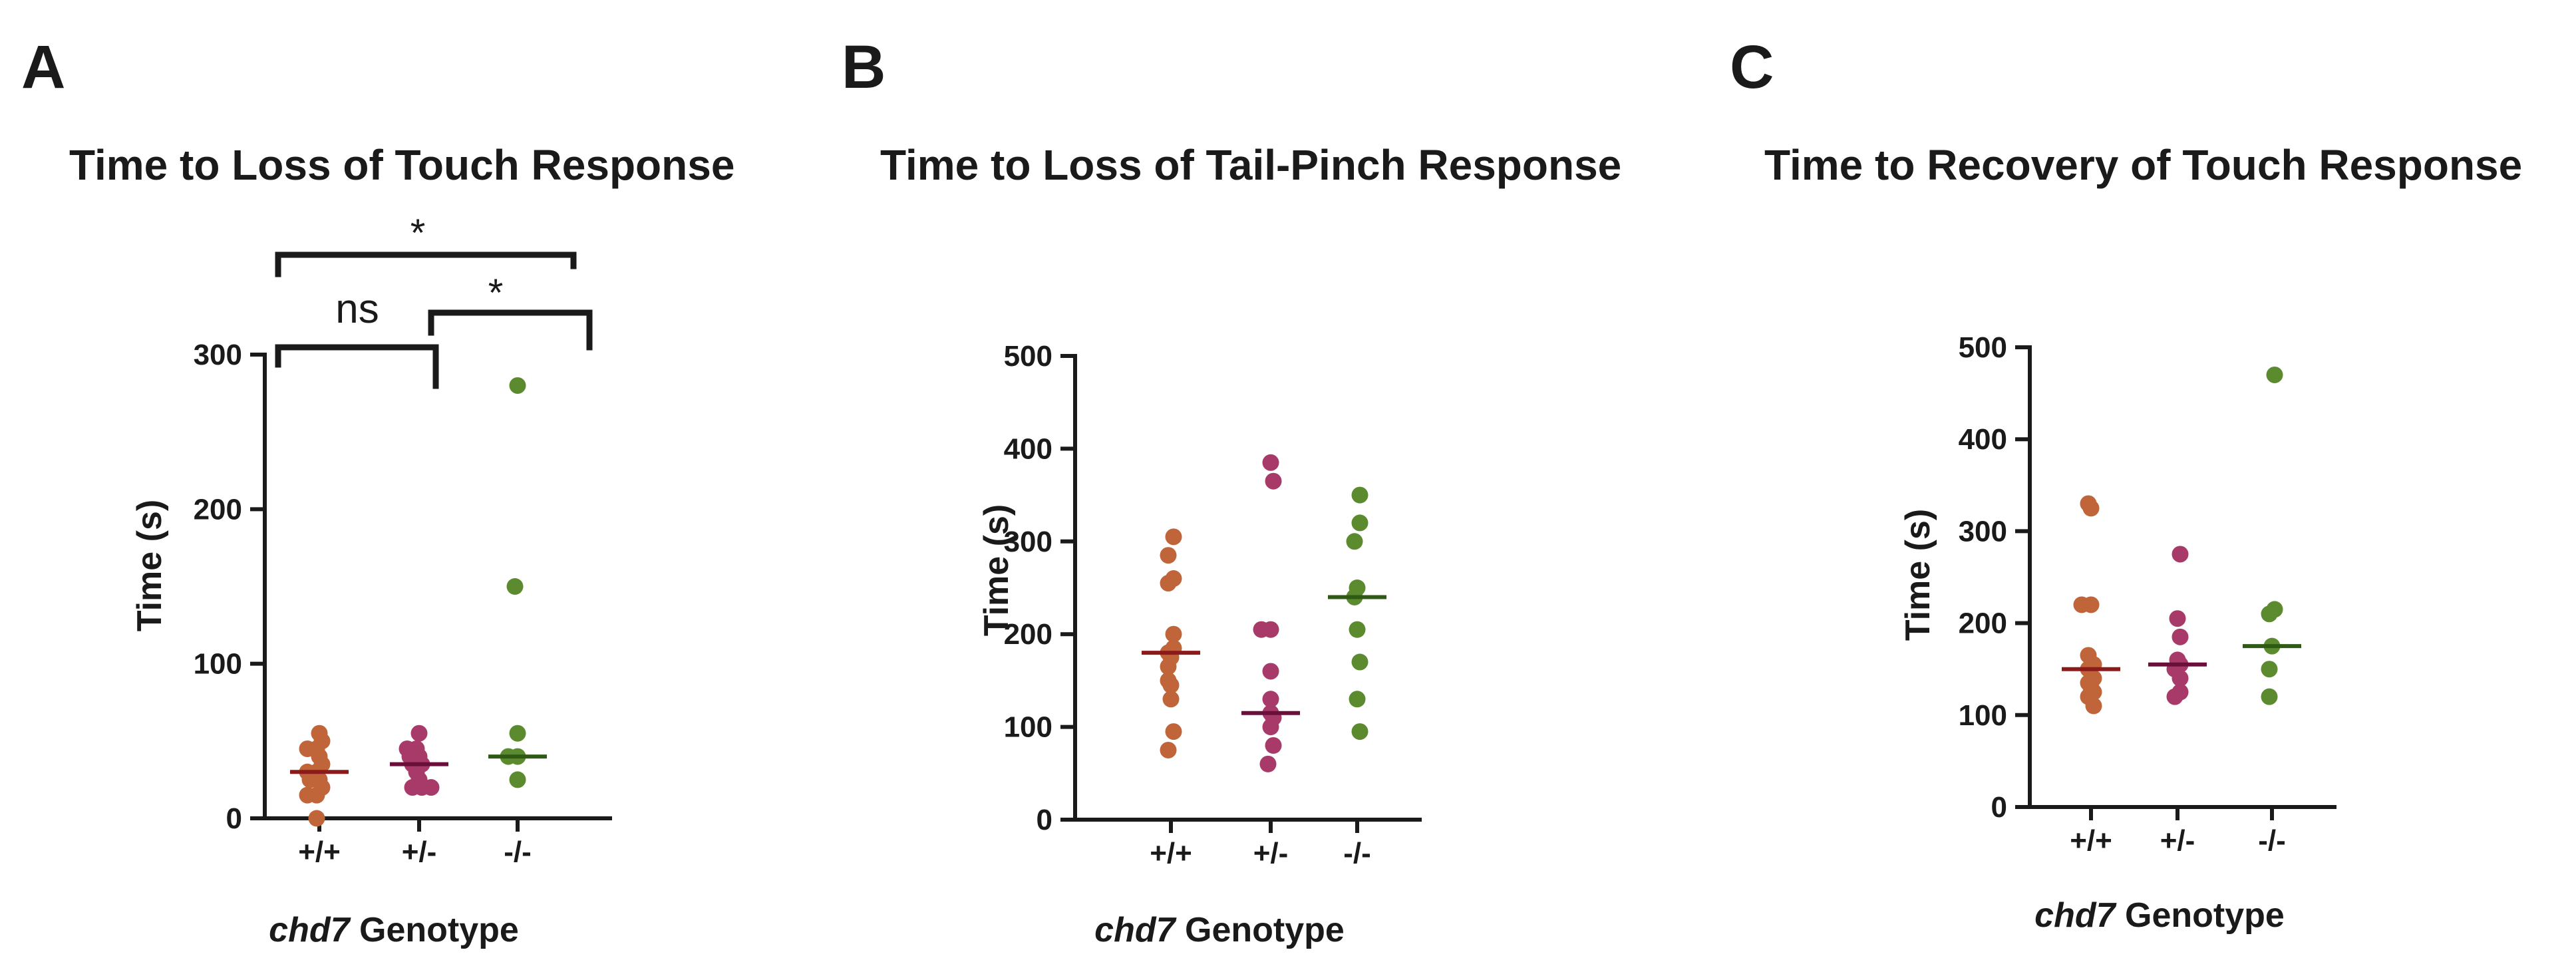 Image resolution: width=2576 pixels, height=980 pixels. What do you see at coordinates (510, 330) in the screenshot?
I see `comparison-bracket-het-mut` at bounding box center [510, 330].